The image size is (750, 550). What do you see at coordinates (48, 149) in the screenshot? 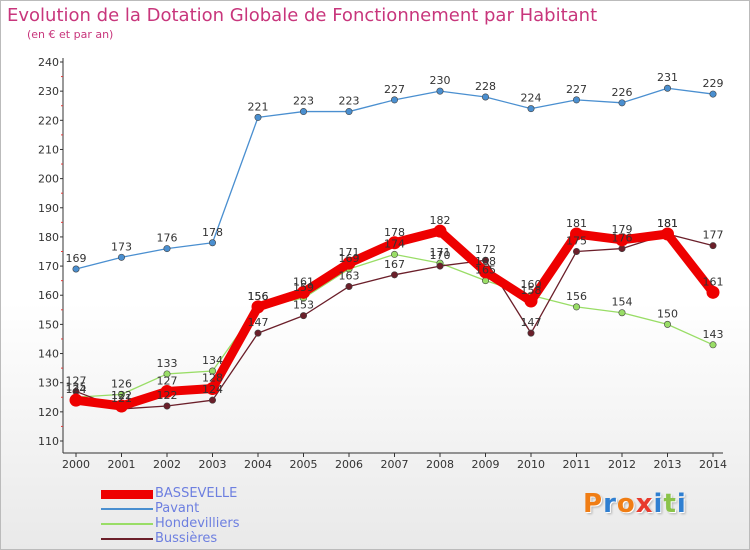
I see `y-tick-label: 210` at bounding box center [48, 149].